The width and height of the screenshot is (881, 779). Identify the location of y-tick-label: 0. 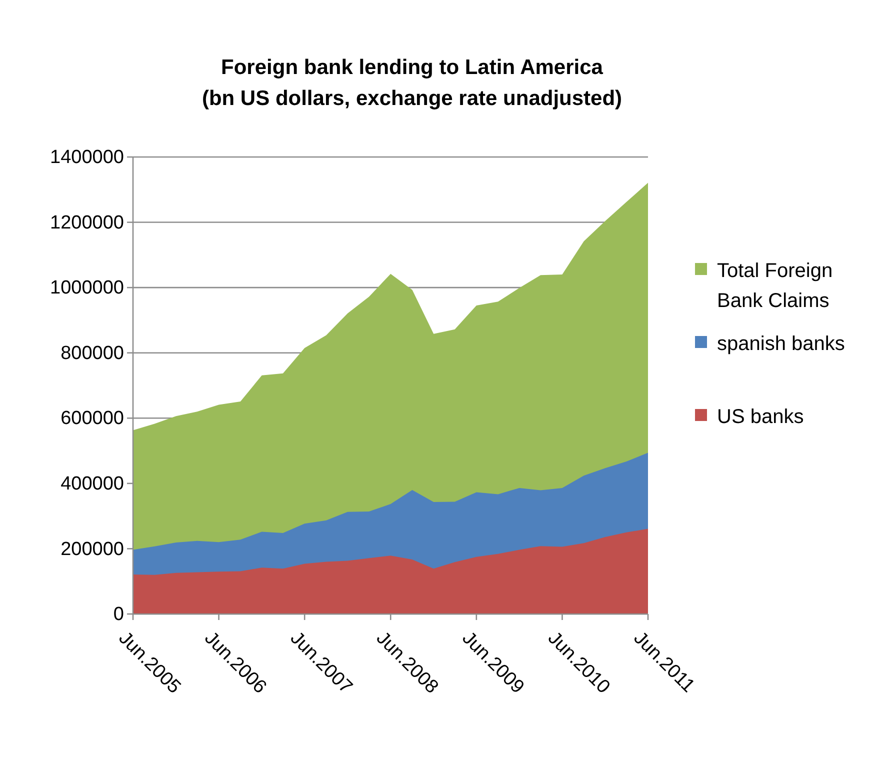
(118, 615).